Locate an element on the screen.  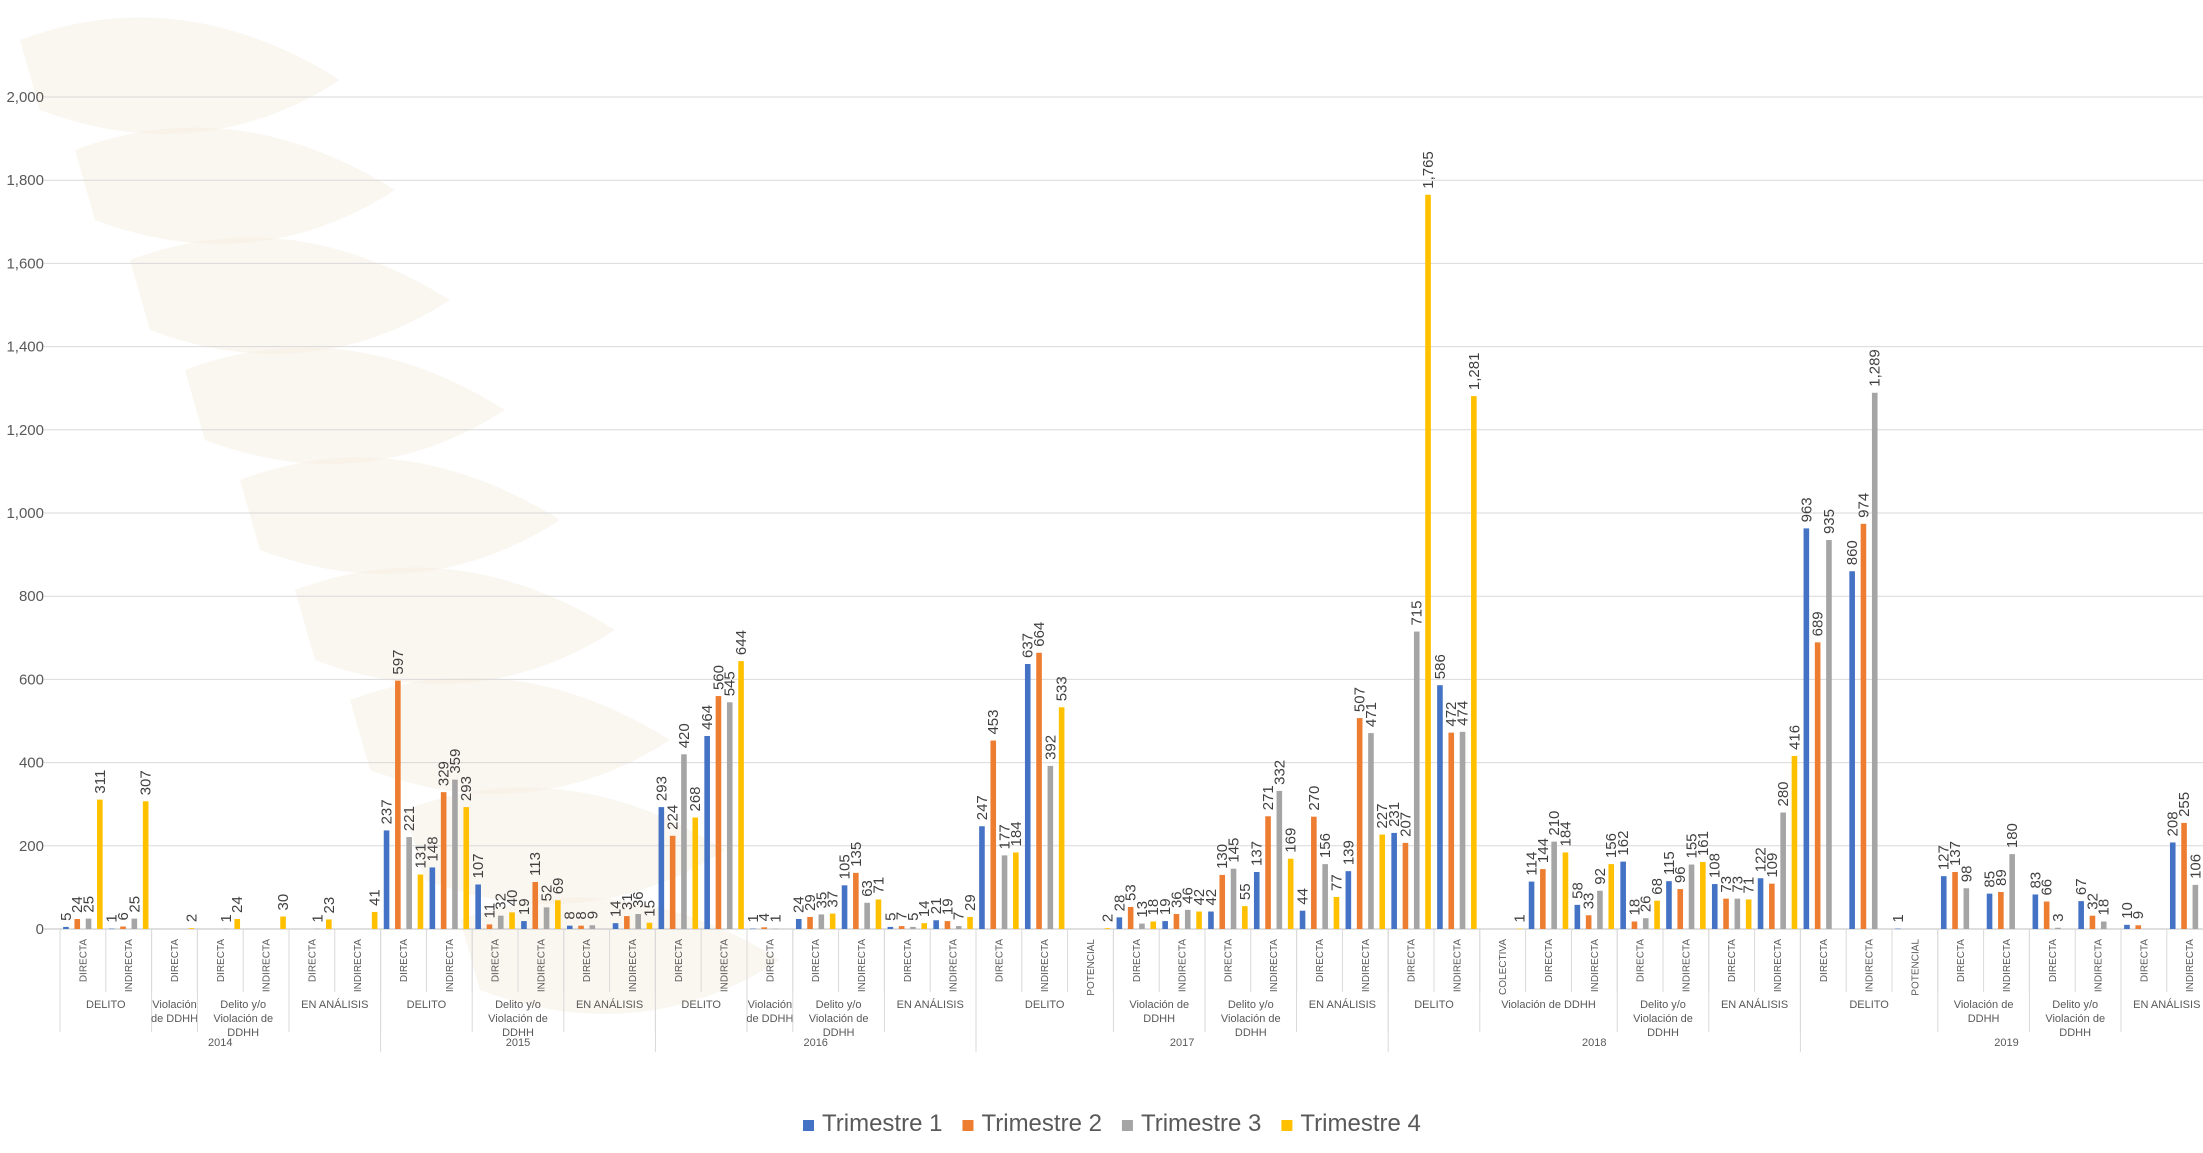
data-label: 416 is located at coordinates (1794, 737).